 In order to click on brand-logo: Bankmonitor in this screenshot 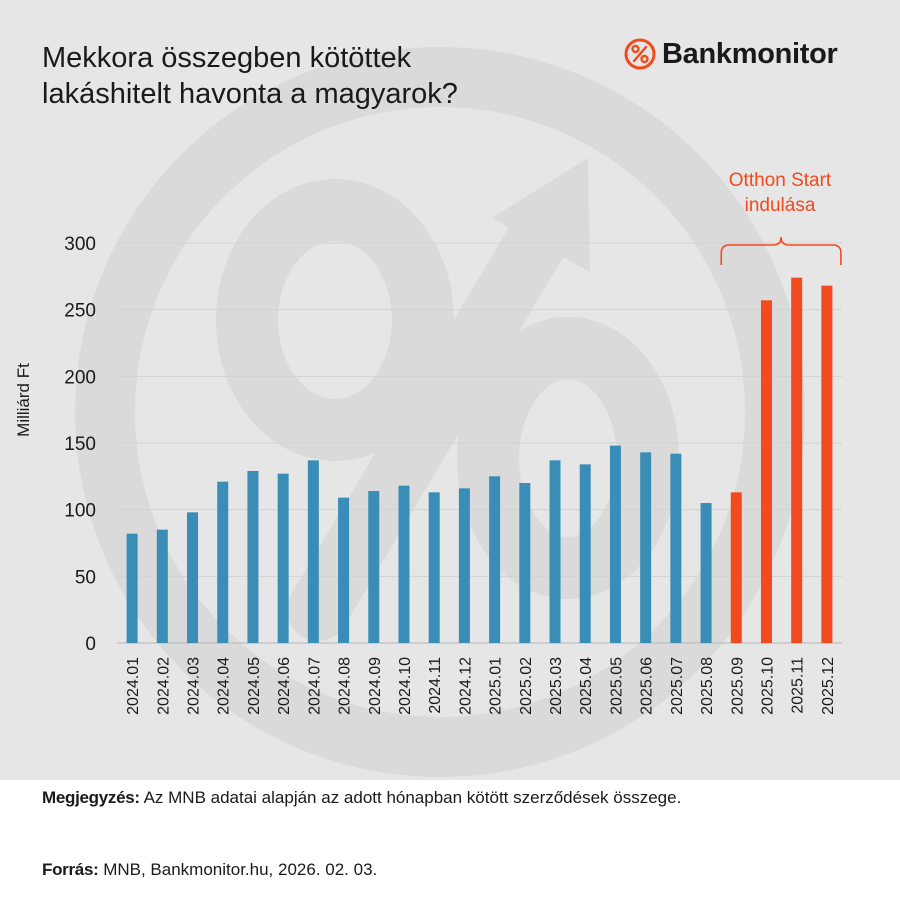, I will do `click(731, 54)`.